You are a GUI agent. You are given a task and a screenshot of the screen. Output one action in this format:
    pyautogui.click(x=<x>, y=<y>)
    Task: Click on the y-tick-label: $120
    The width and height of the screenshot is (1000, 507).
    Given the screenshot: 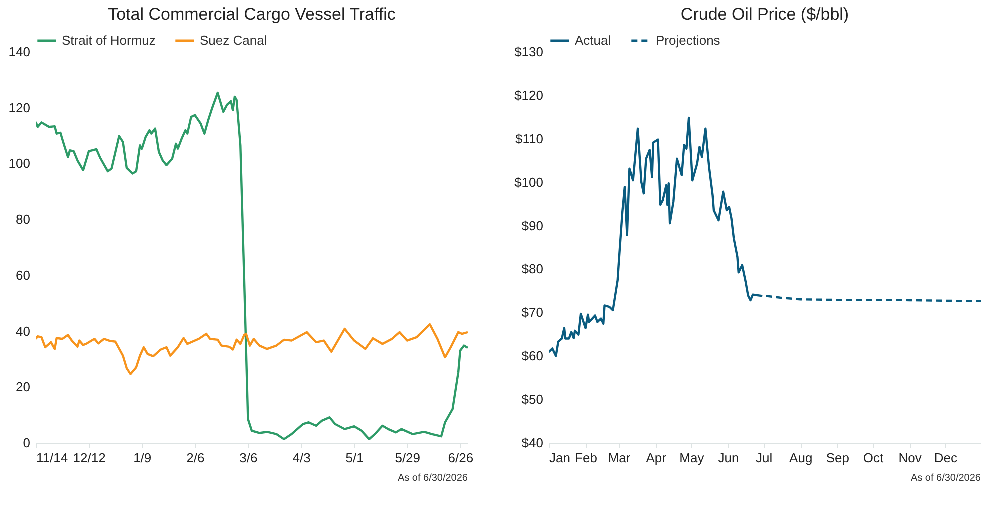 What is the action you would take?
    pyautogui.click(x=529, y=95)
    